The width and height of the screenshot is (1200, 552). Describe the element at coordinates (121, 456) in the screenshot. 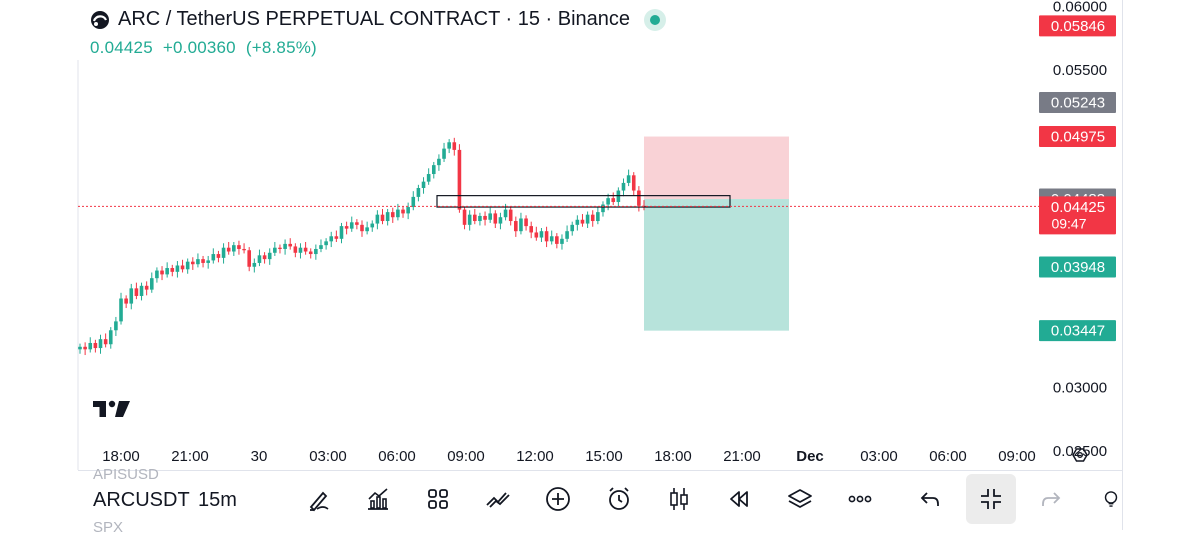

I see `x-tick-label: 18:00` at that location.